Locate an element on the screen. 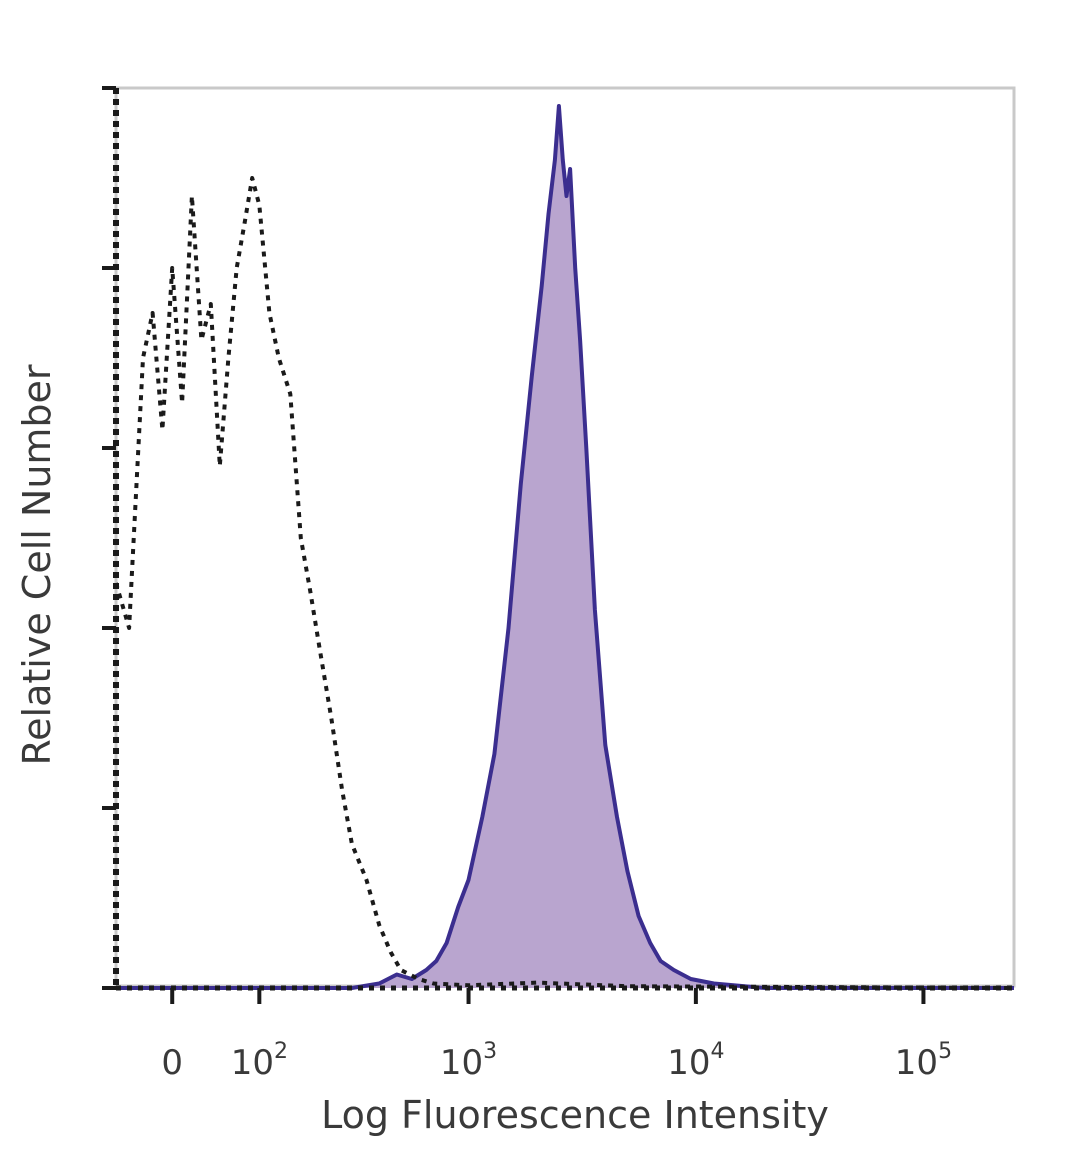  x-tick-label-2: 10³ is located at coordinates (468, 1061).